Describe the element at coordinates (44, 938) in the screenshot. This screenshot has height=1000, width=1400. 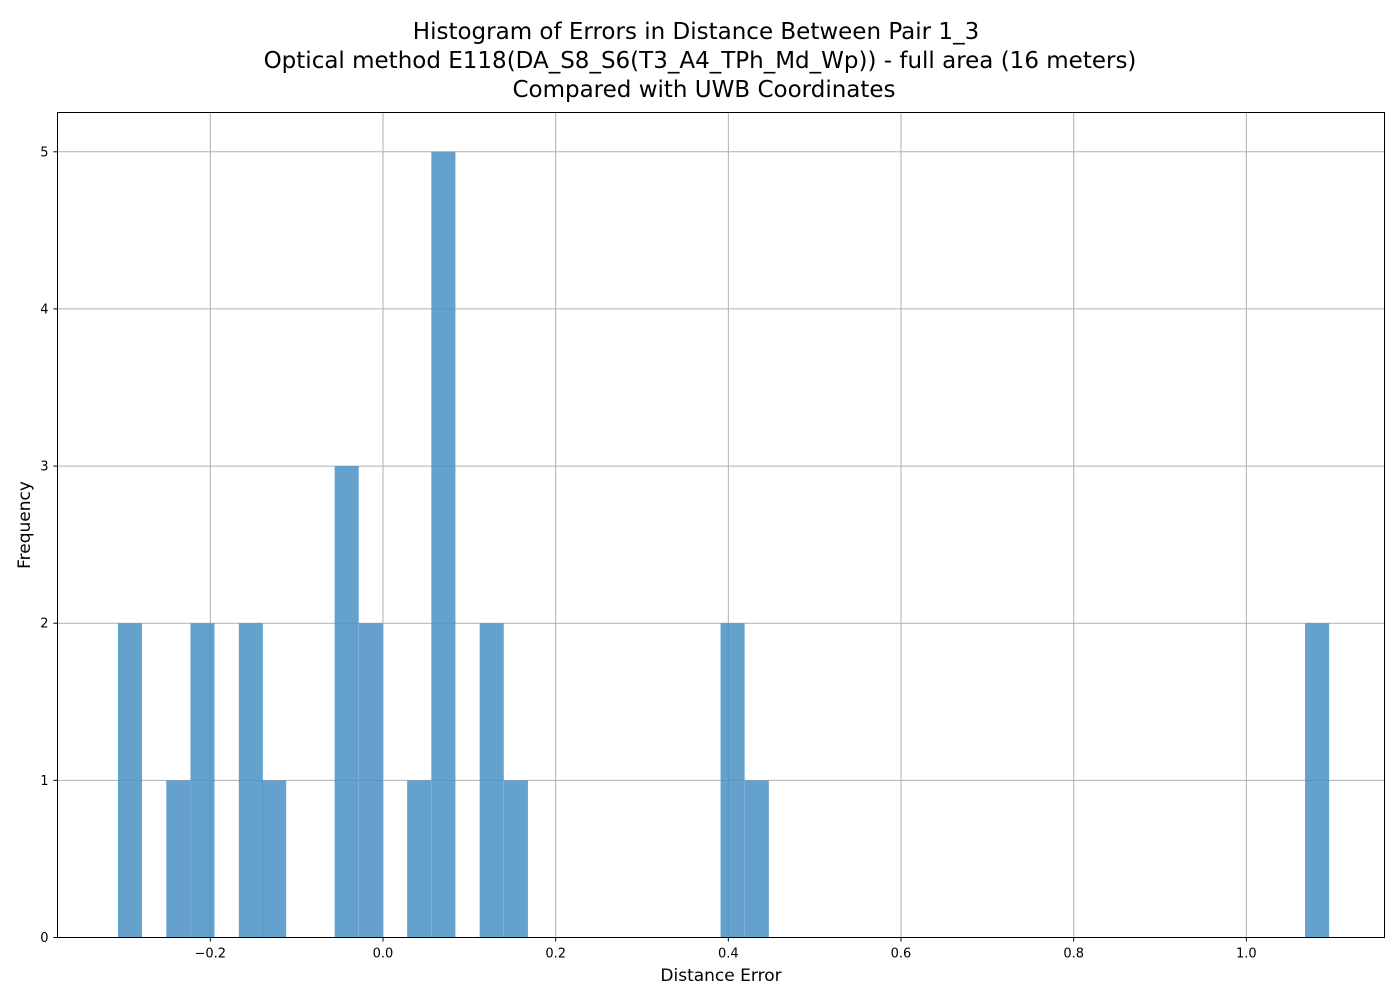
I see `y-tick-label: 0` at that location.